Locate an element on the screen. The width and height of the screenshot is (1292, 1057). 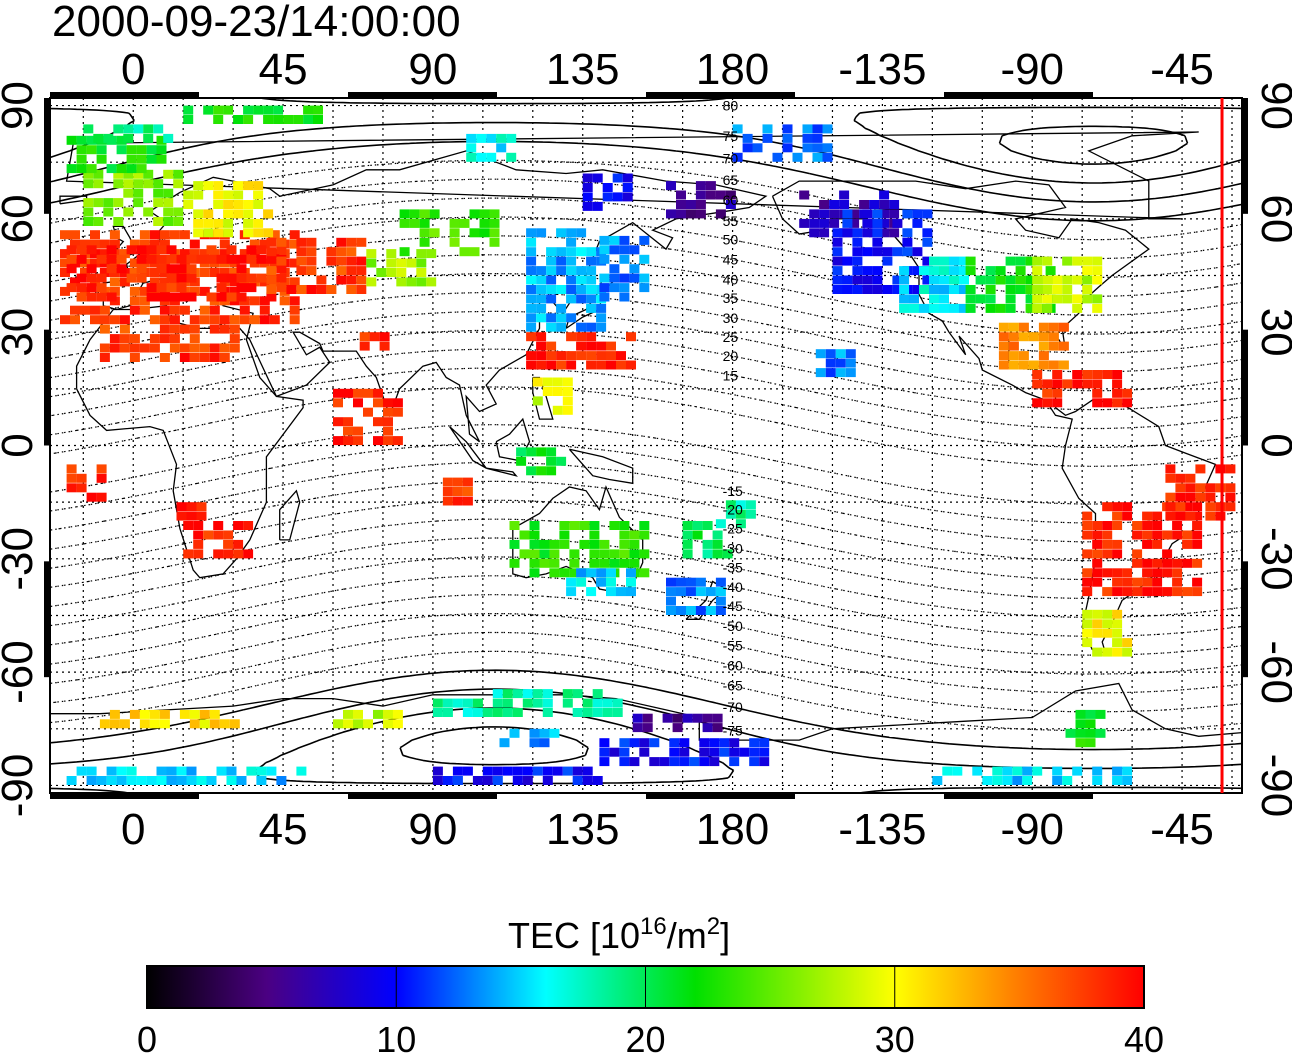
colorbar-tick-label: 40 is located at coordinates (1144, 1038).